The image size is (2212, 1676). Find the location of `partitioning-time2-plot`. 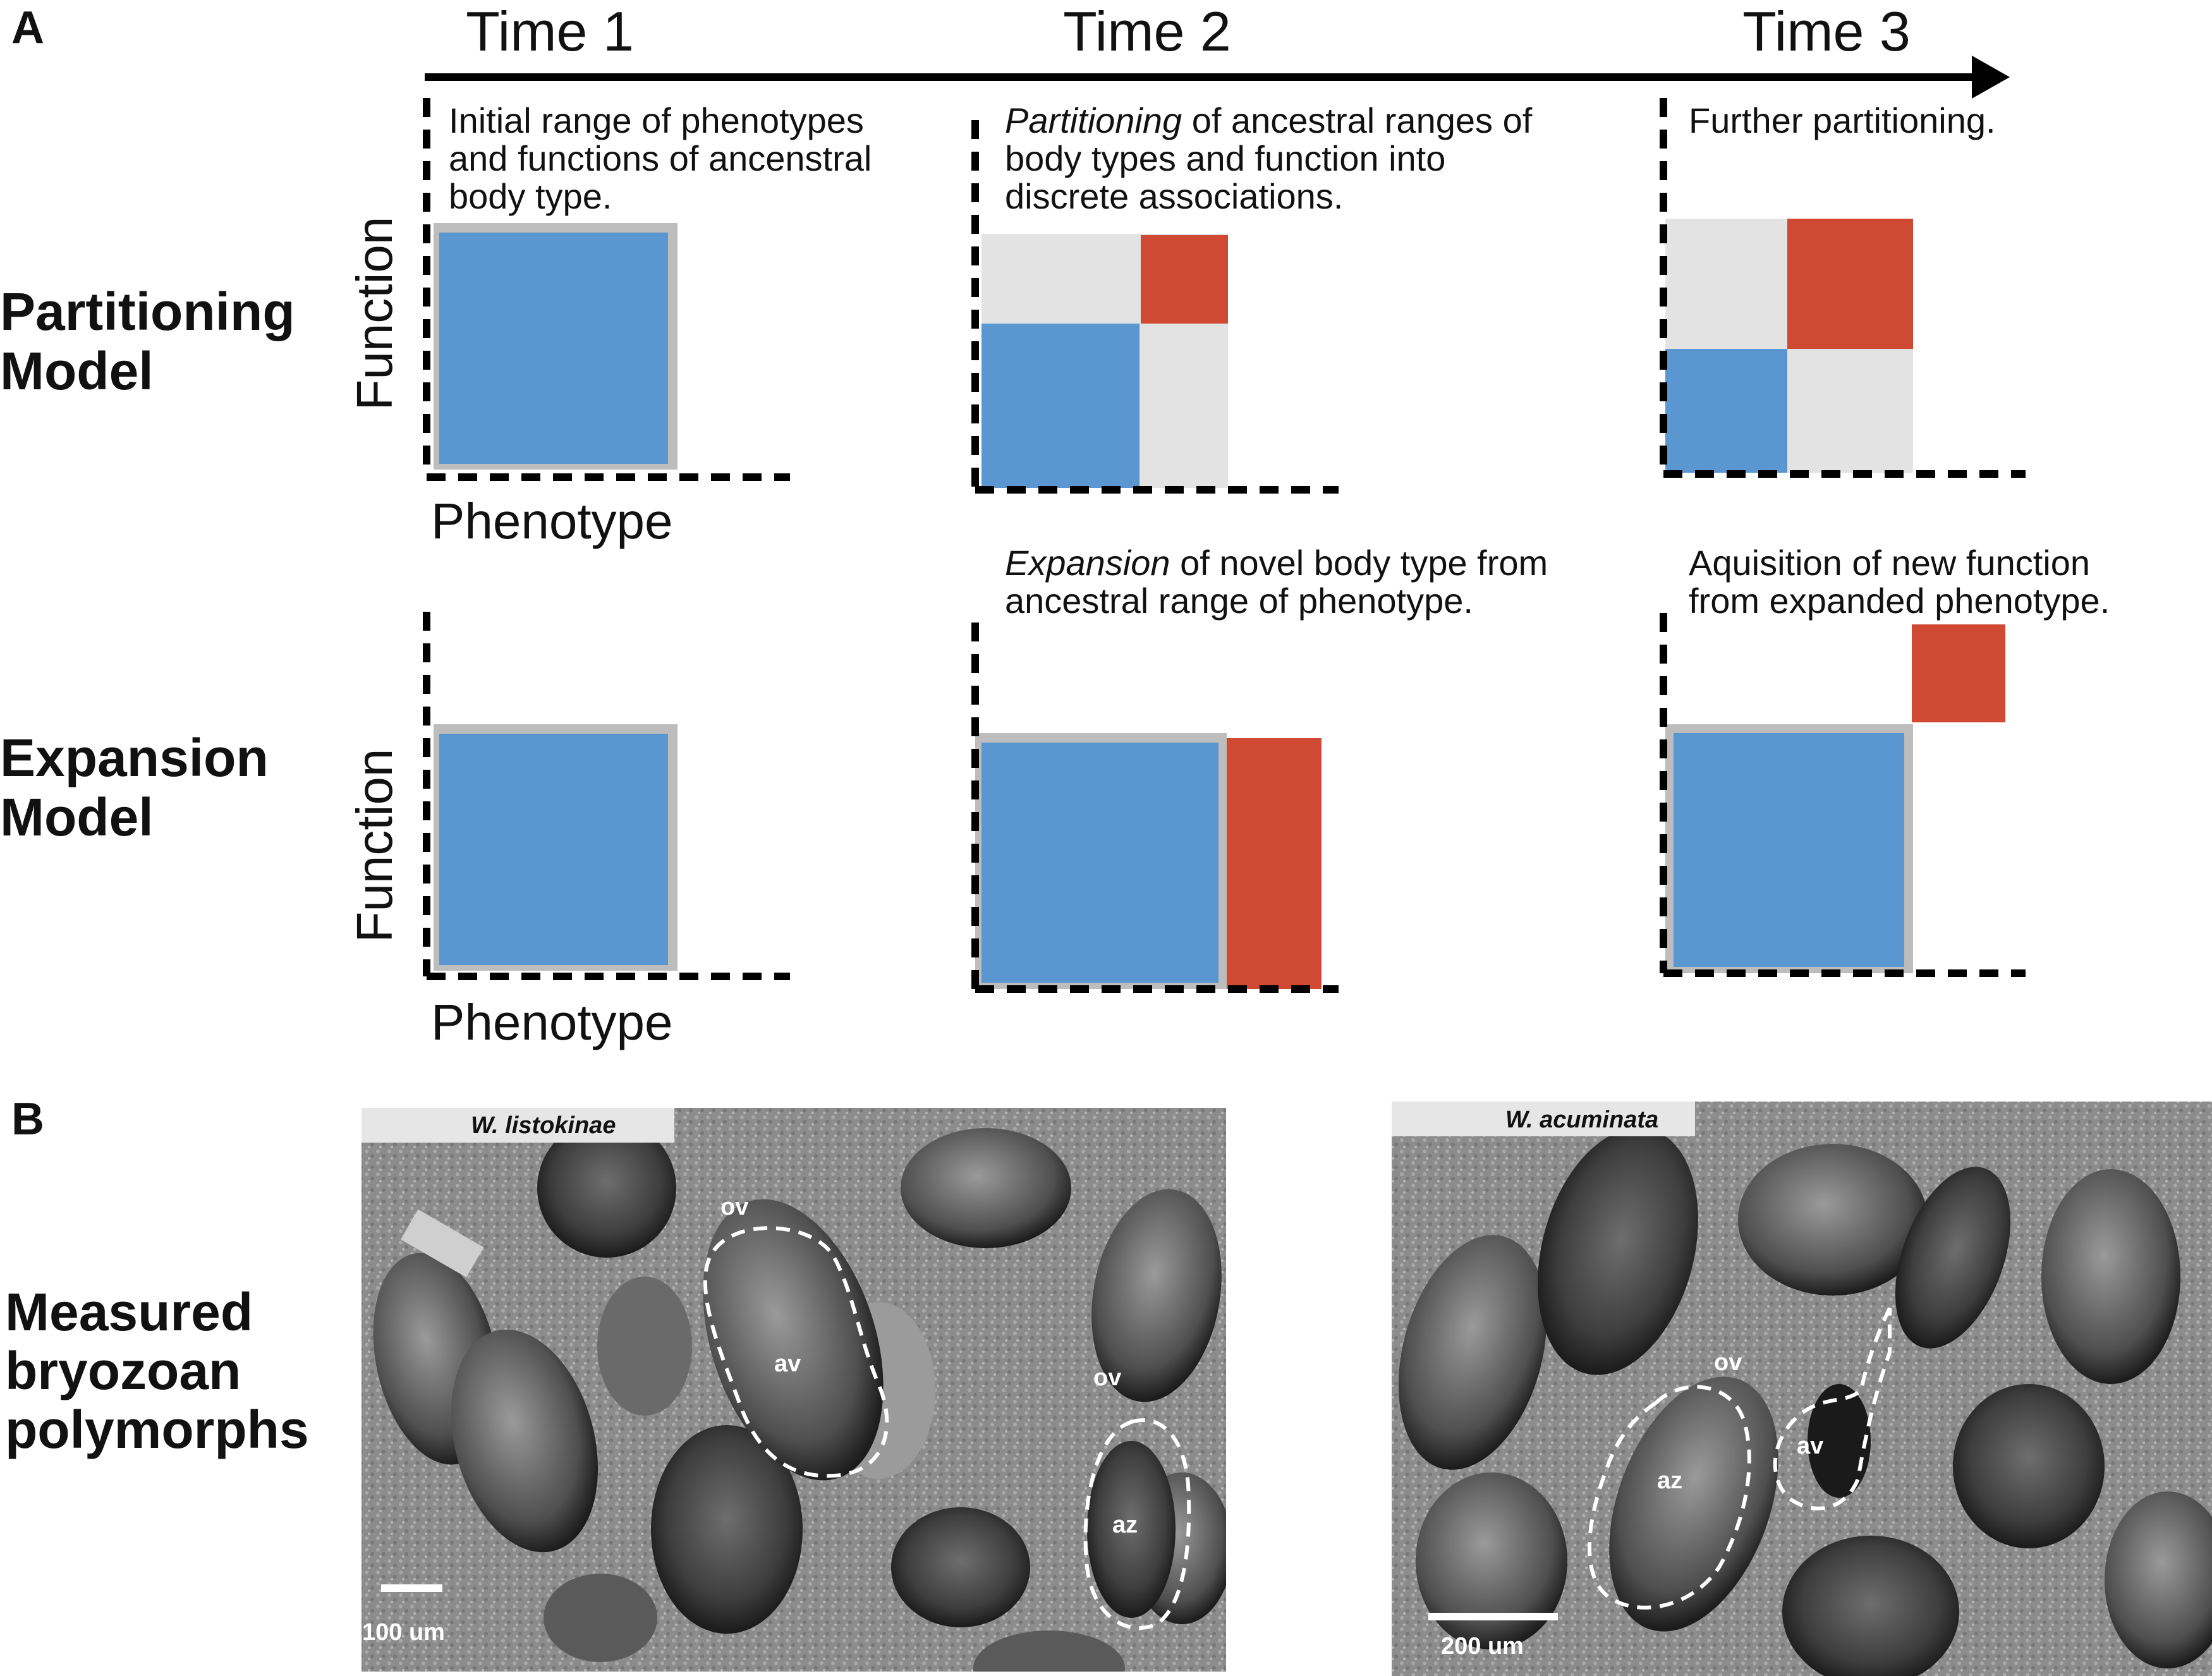

partitioning-time2-plot is located at coordinates (1155, 307).